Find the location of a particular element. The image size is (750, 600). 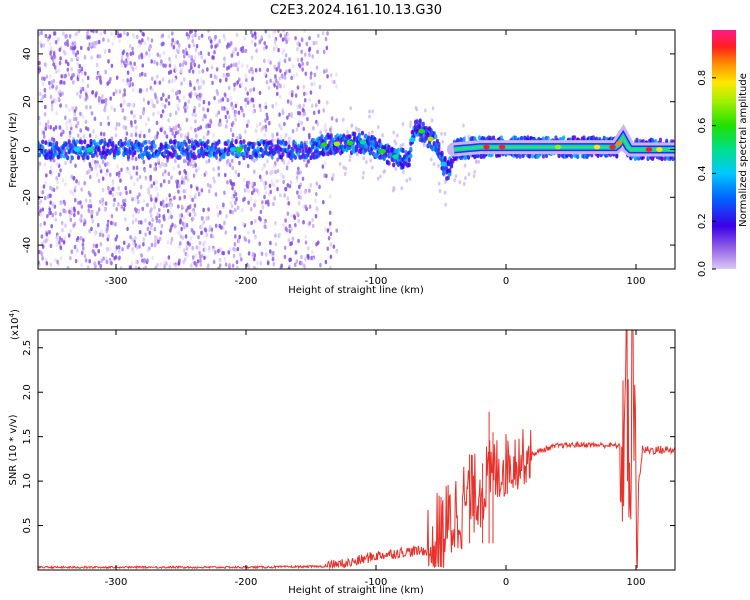

x-tick-label: 0 is located at coordinates (506, 281).